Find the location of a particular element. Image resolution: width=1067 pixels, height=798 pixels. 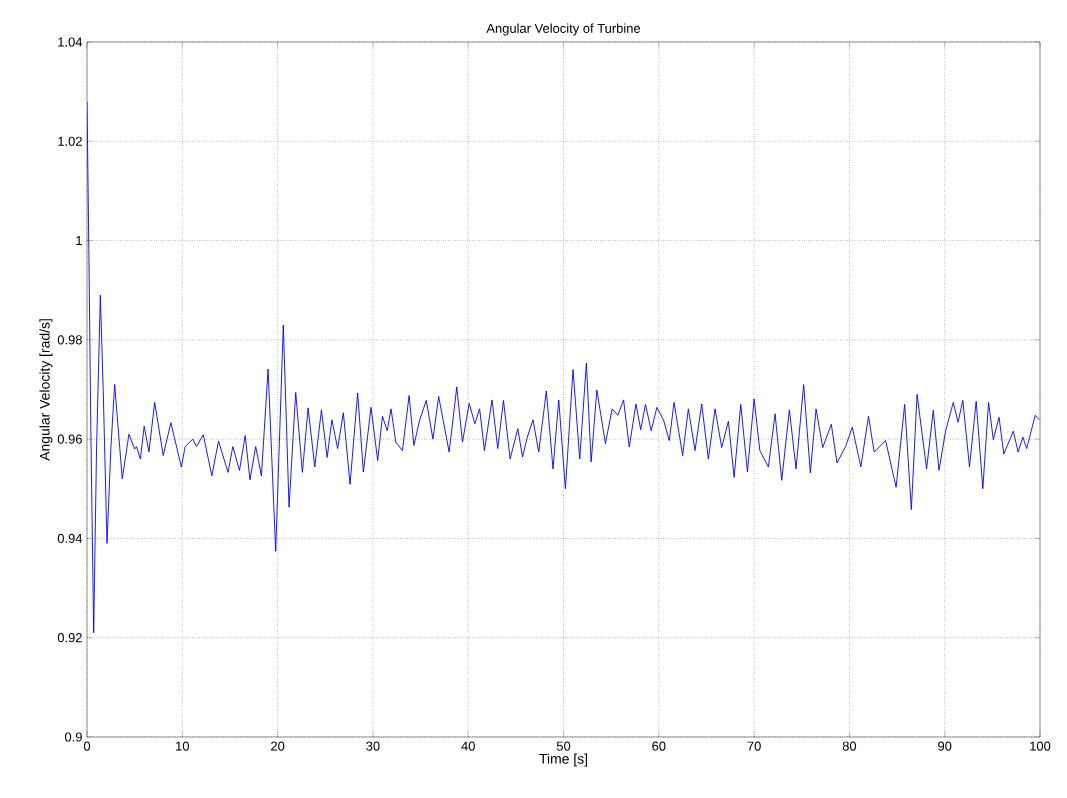

x-tick-label: 40 is located at coordinates (468, 746).